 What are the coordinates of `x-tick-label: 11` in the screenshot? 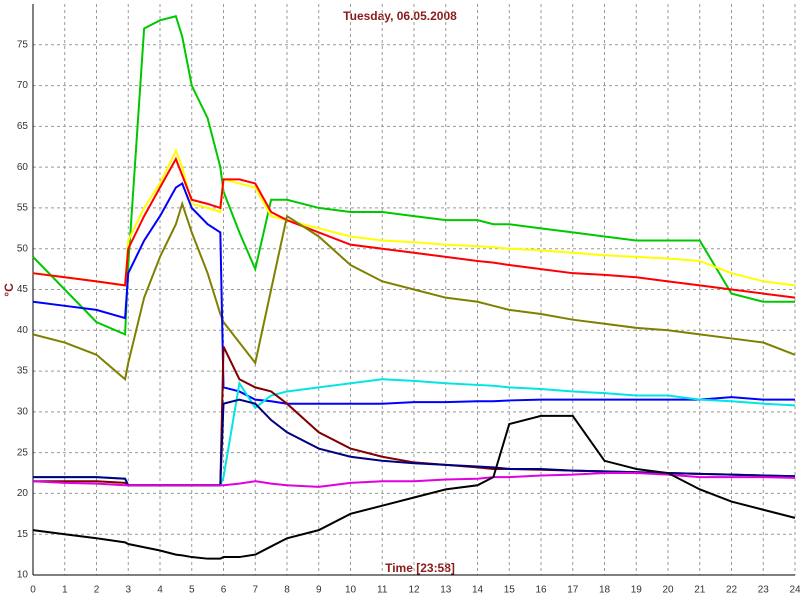 It's located at (382, 590).